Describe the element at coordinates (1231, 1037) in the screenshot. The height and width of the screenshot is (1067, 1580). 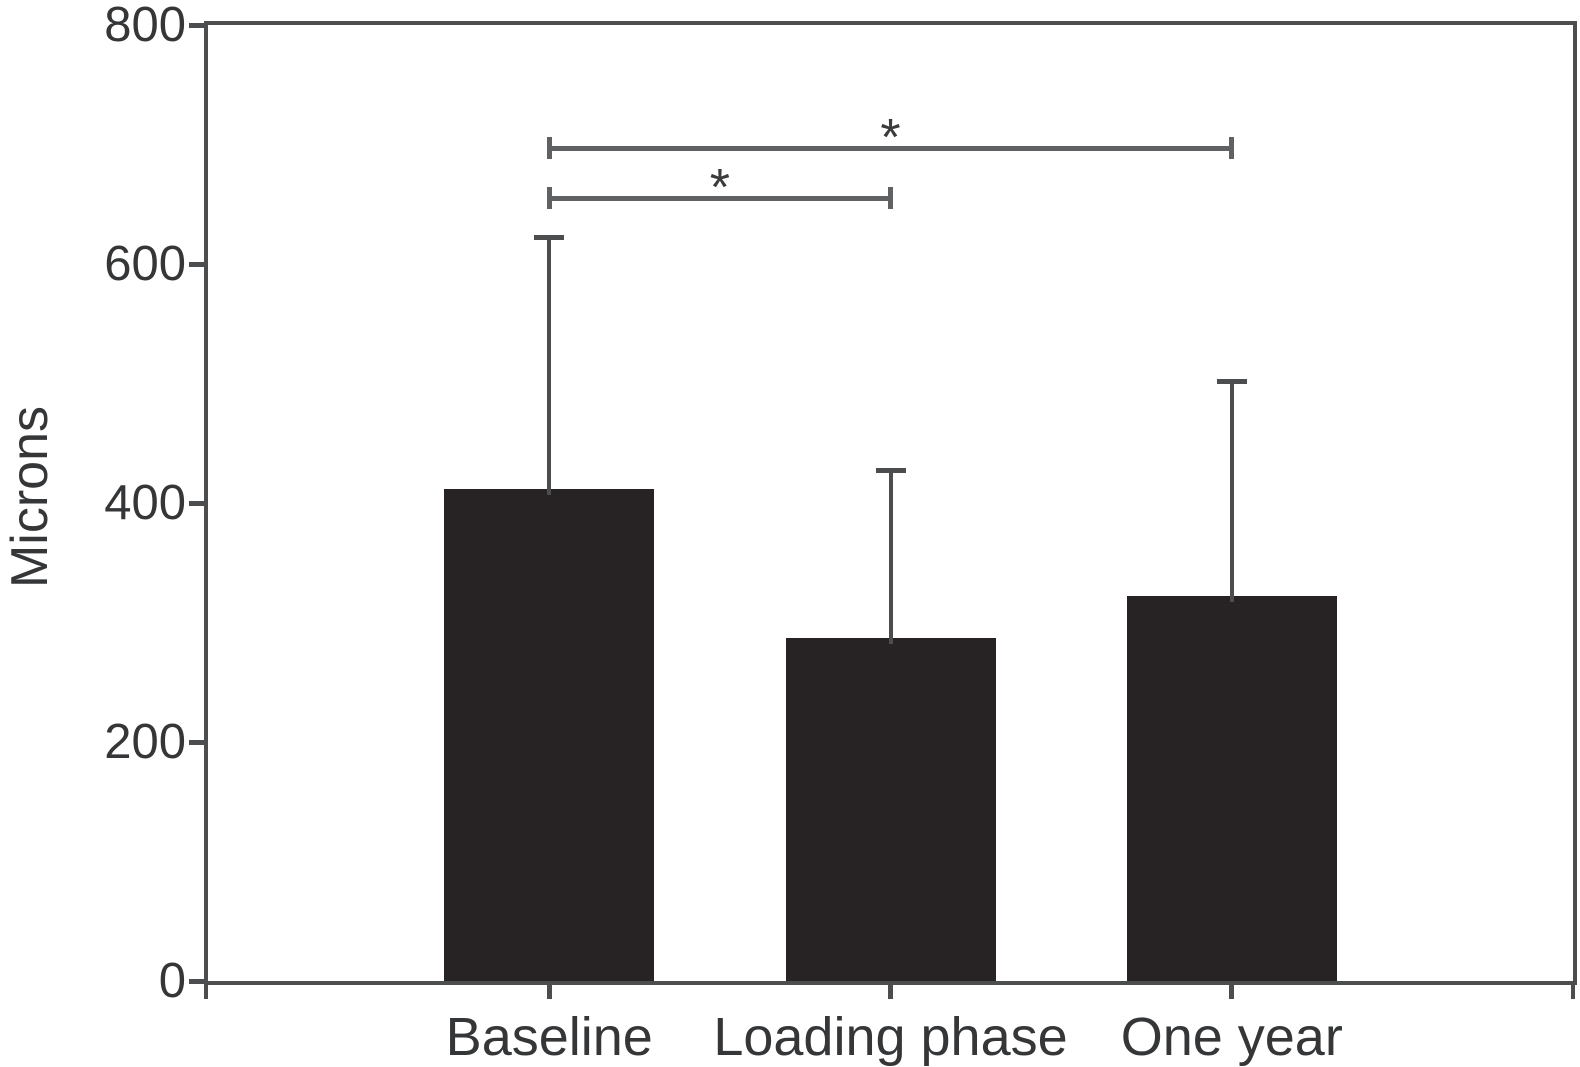
I see `x-axis-label: One year` at that location.